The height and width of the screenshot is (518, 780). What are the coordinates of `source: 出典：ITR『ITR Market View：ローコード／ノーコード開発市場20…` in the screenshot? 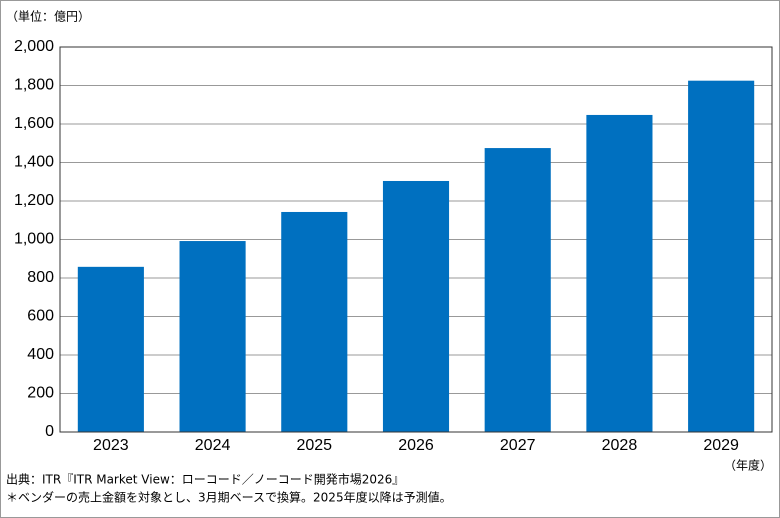 It's located at (205, 479).